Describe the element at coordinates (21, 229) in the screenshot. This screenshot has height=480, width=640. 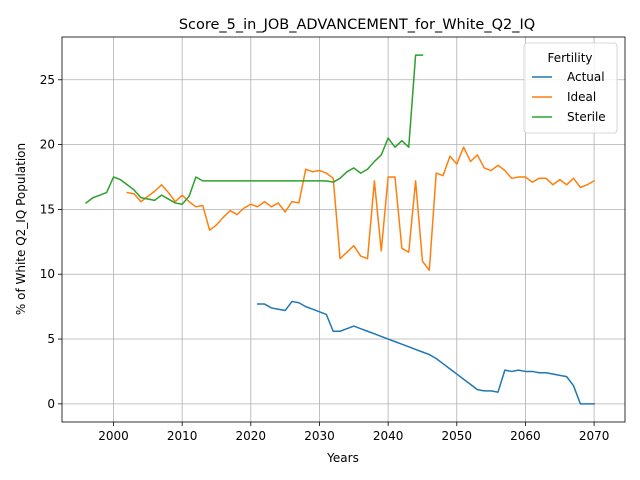
I see `y-axis-label: % of White Q2_IQ Population` at that location.